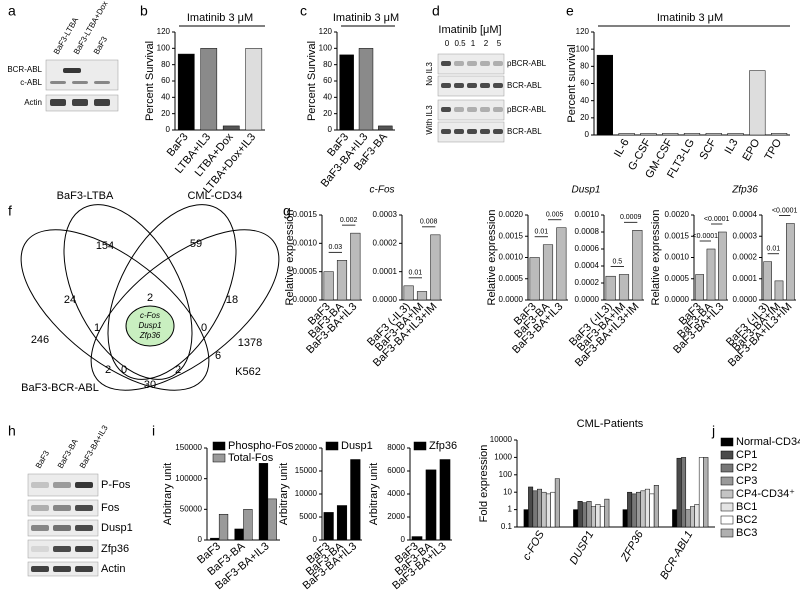  Describe the element at coordinates (385, 214) in the screenshot. I see `y-tick-label: 0.0003` at that location.